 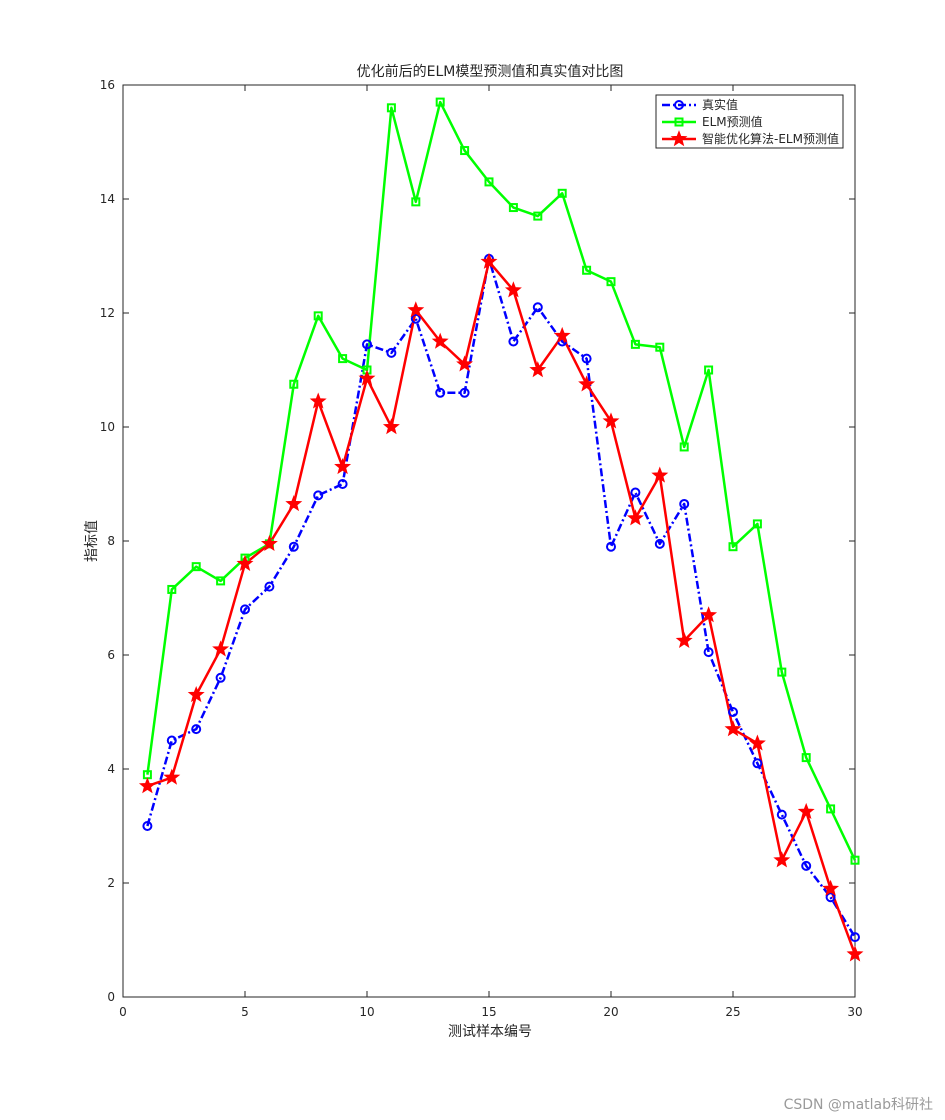 I want to click on y-tick-label: 2, so click(x=111, y=883).